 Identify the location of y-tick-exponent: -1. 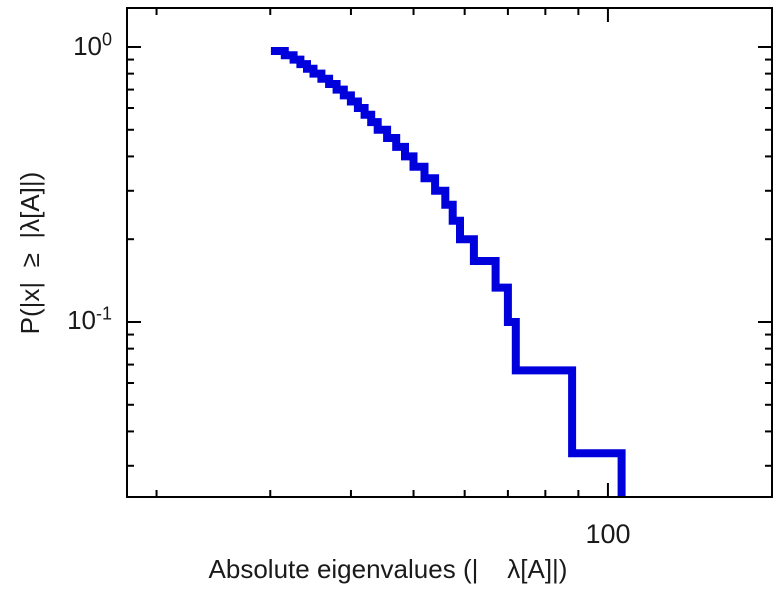
(103, 313).